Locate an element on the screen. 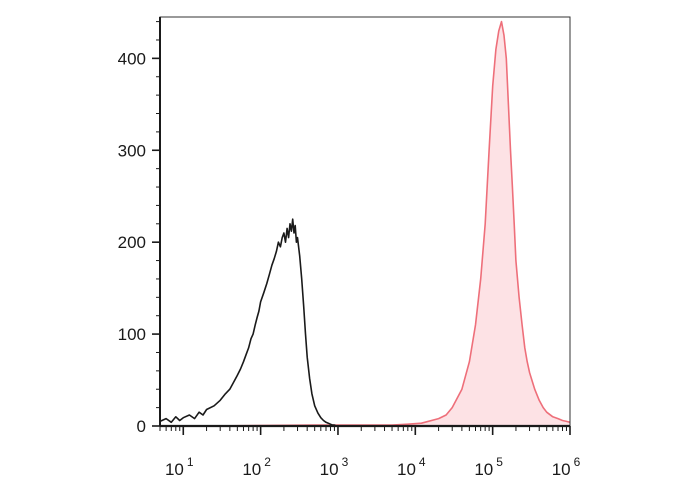 This screenshot has height=490, width=688. x-tick-label: 10 2 is located at coordinates (256, 467).